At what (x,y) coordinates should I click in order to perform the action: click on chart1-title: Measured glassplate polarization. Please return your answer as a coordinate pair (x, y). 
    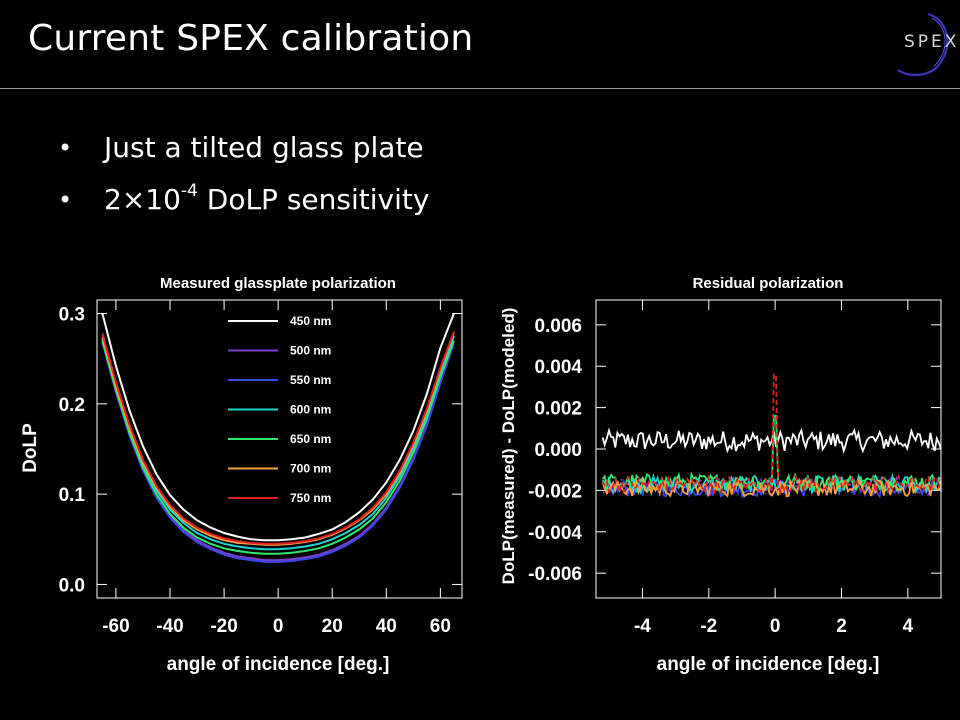
    Looking at the image, I should click on (278, 283).